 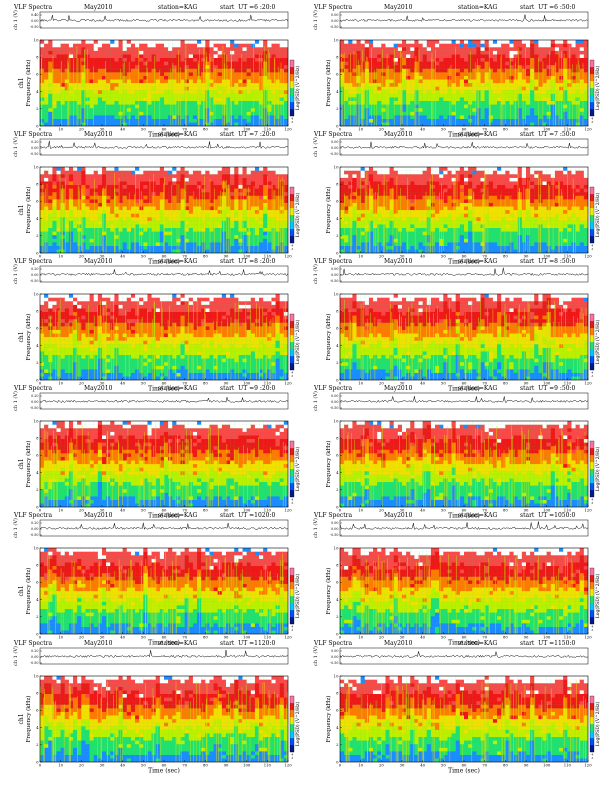 I want to click on chart-date: May2010, so click(x=398, y=7).